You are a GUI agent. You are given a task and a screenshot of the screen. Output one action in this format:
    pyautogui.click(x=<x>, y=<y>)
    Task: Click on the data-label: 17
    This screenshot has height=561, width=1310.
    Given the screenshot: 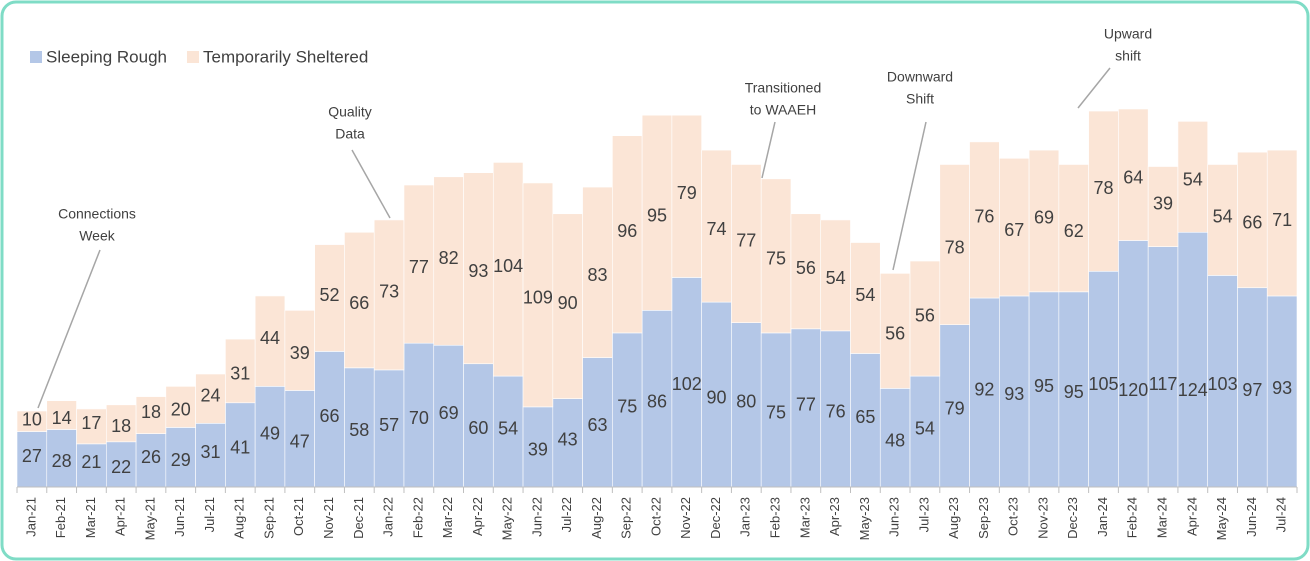 What is the action you would take?
    pyautogui.click(x=91, y=423)
    